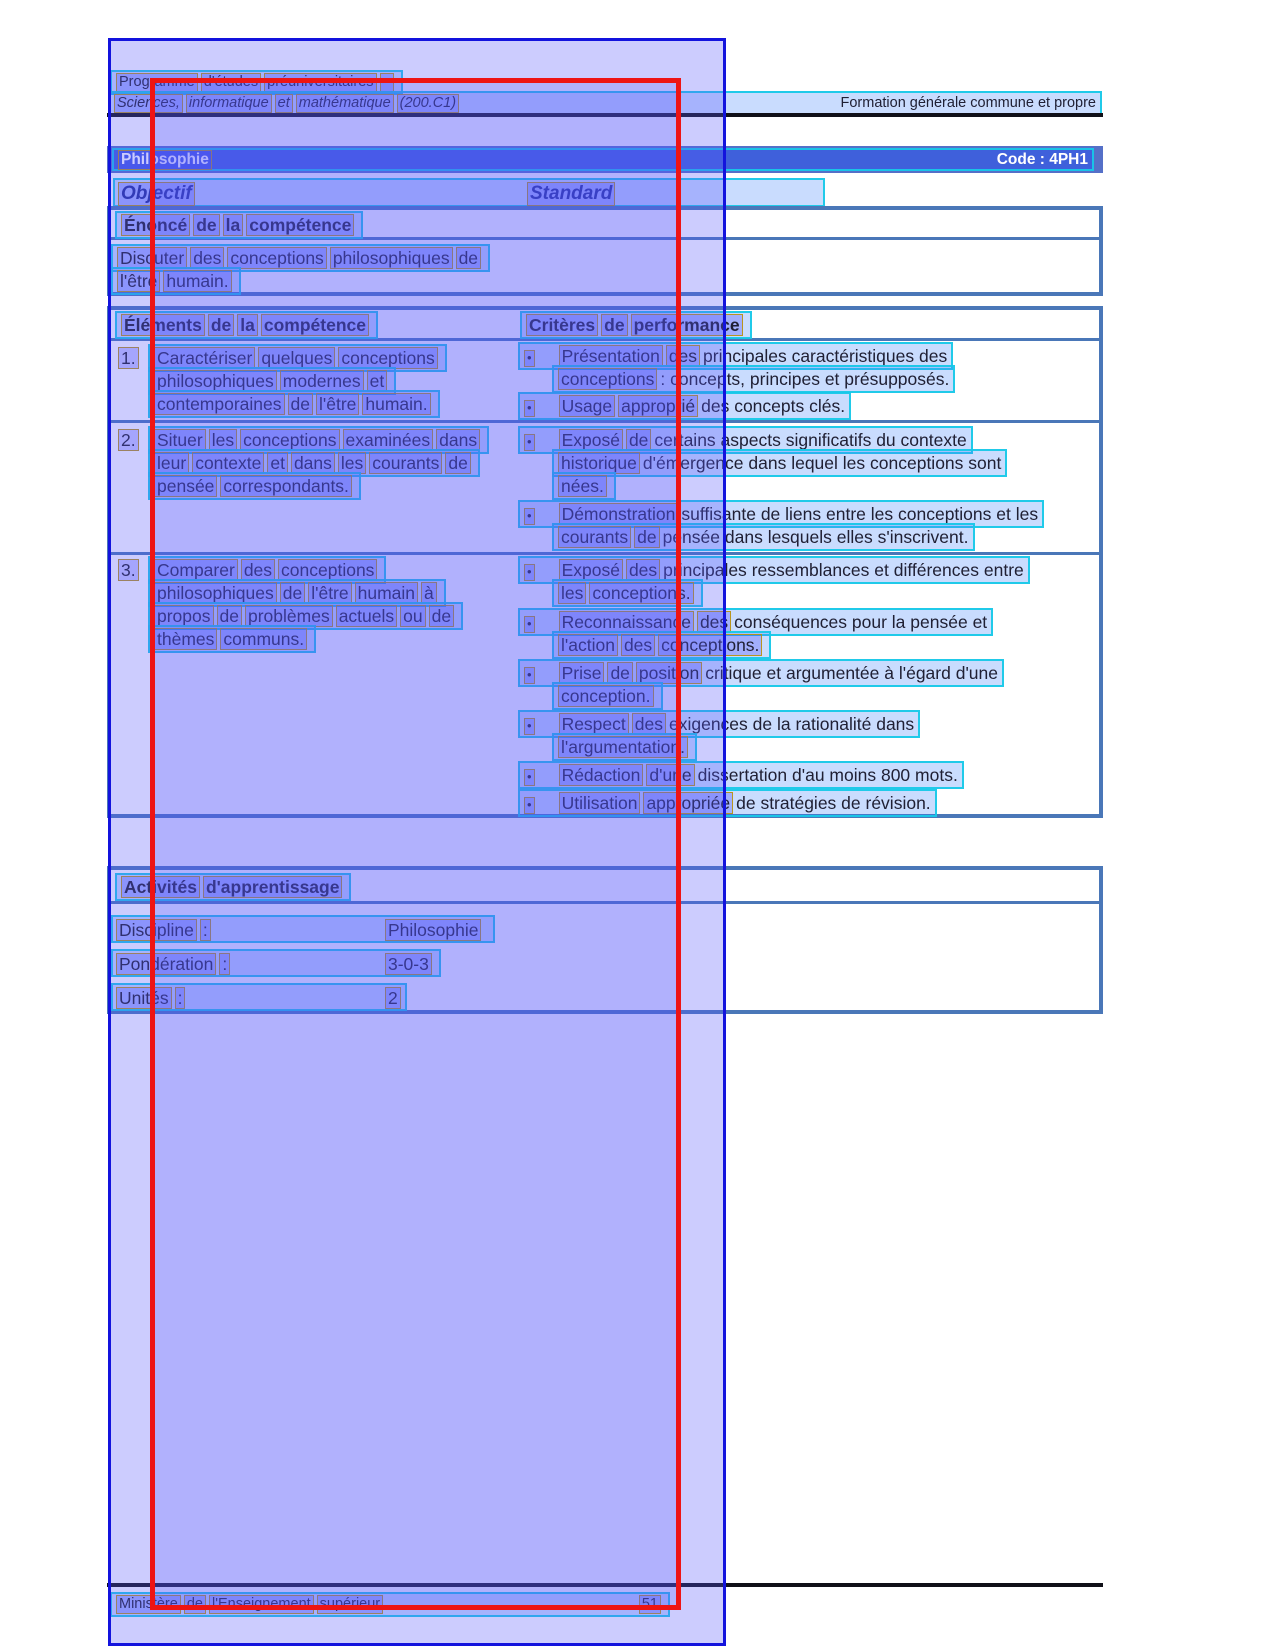 The height and width of the screenshot is (1651, 1275). What do you see at coordinates (1042, 159) in the screenshot?
I see `course-code: Code : 4PH1` at bounding box center [1042, 159].